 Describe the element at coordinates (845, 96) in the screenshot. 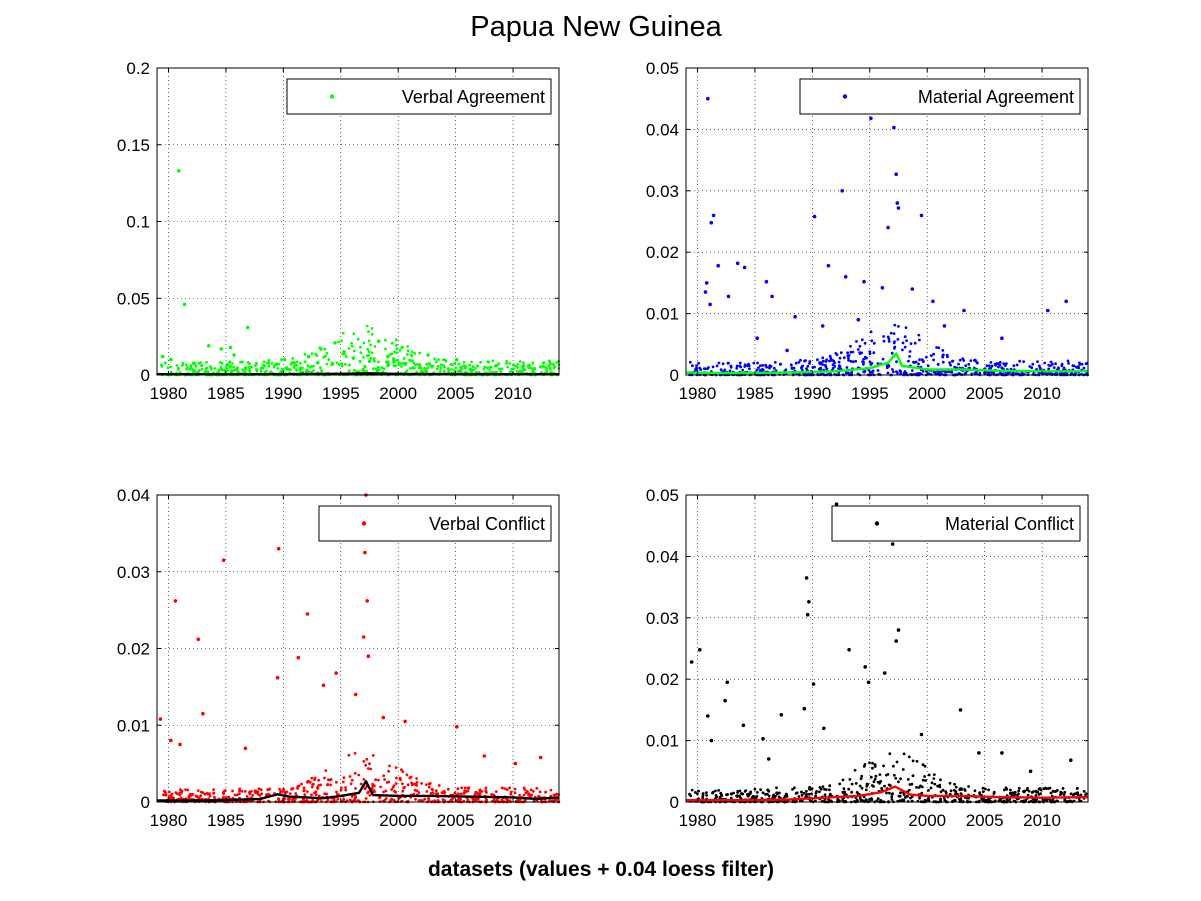

I see `legend-marker` at that location.